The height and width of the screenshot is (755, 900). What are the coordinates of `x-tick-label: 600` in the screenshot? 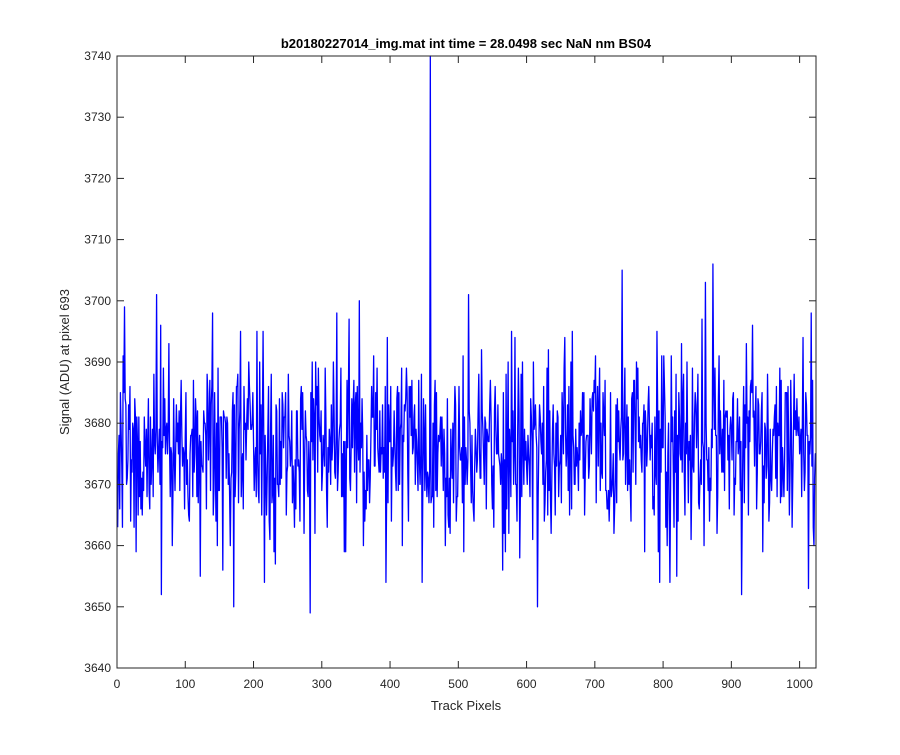 It's located at (527, 684).